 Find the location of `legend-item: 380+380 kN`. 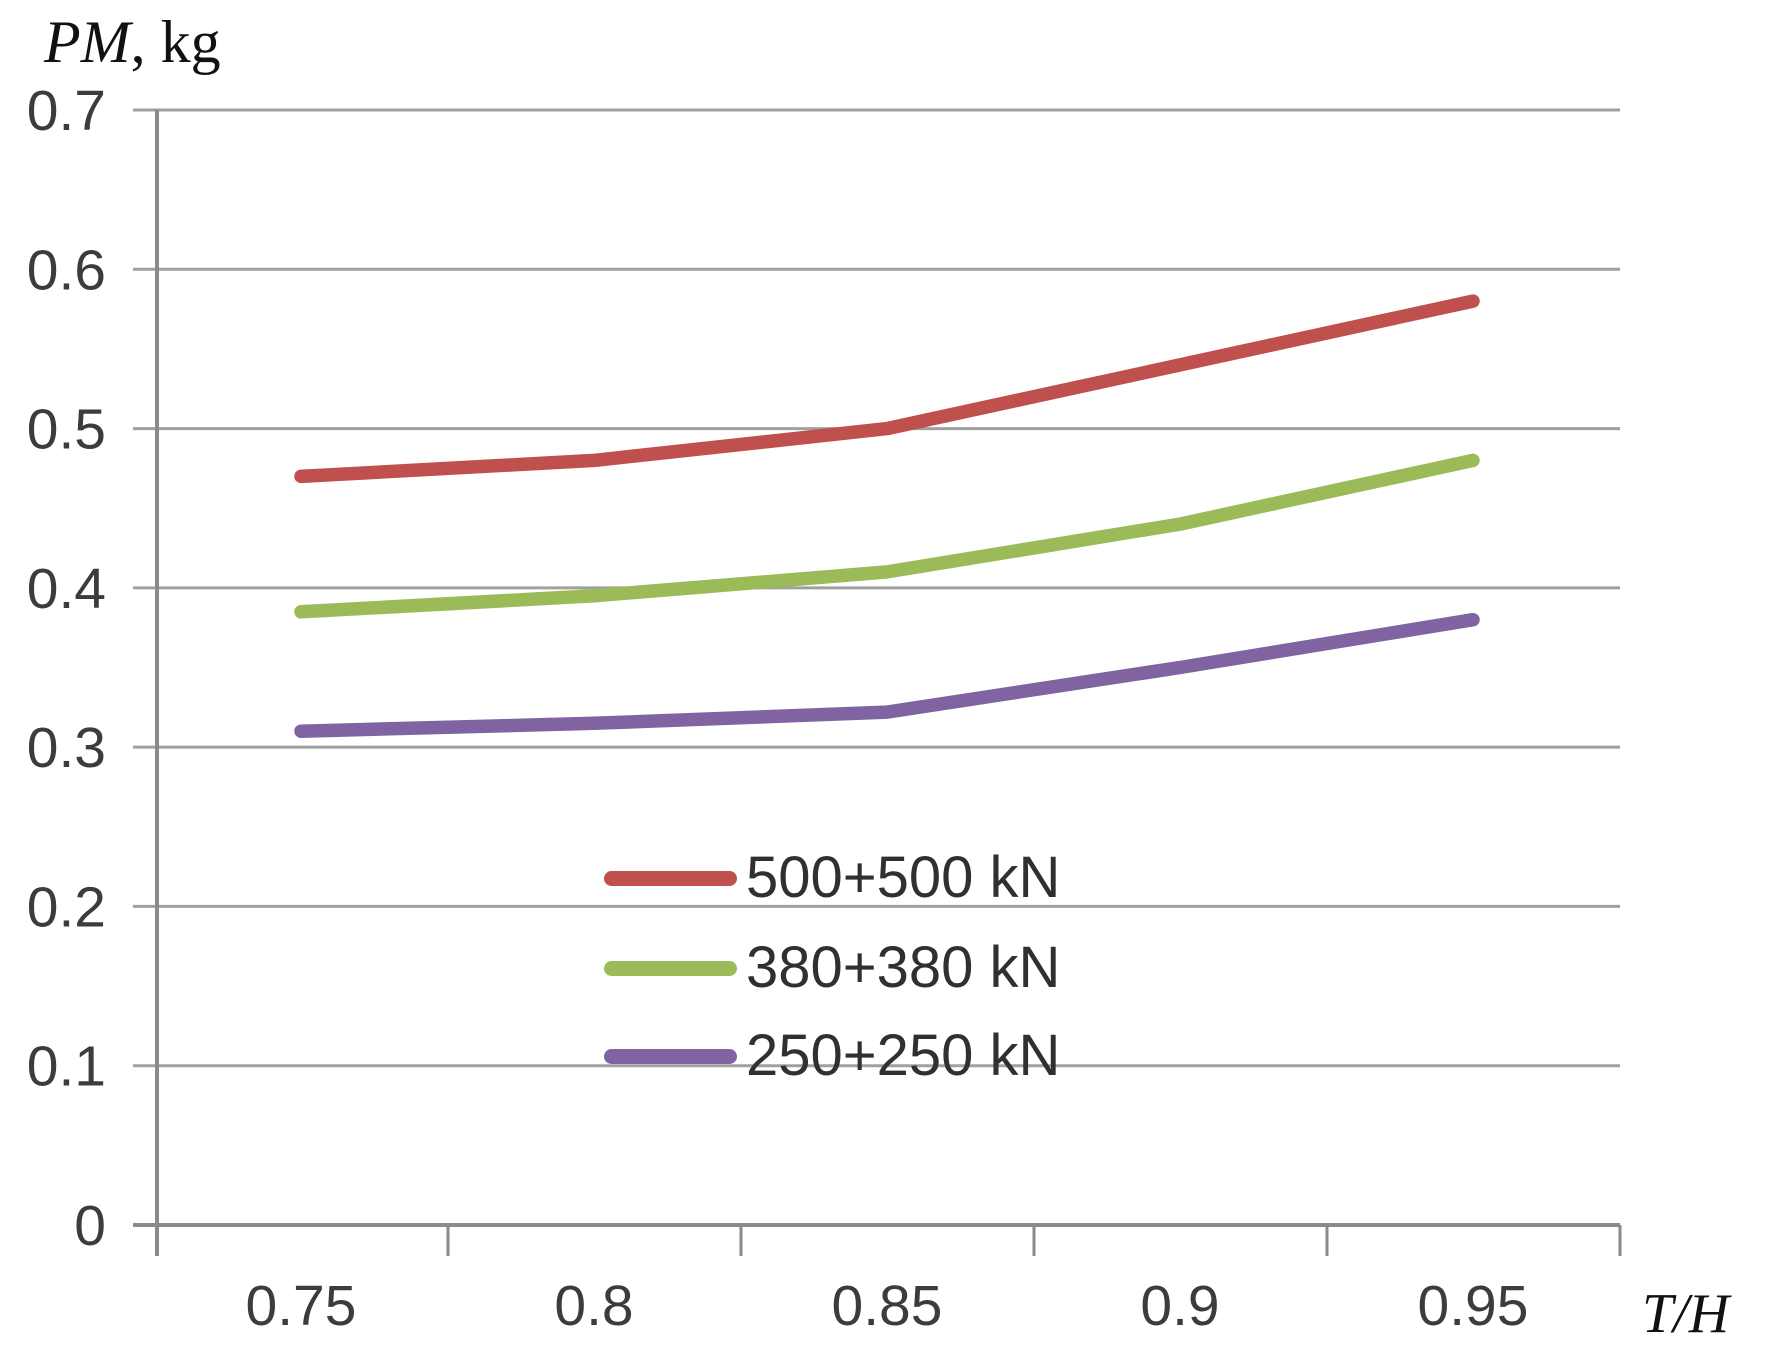

legend-item: 380+380 kN is located at coordinates (832, 968).